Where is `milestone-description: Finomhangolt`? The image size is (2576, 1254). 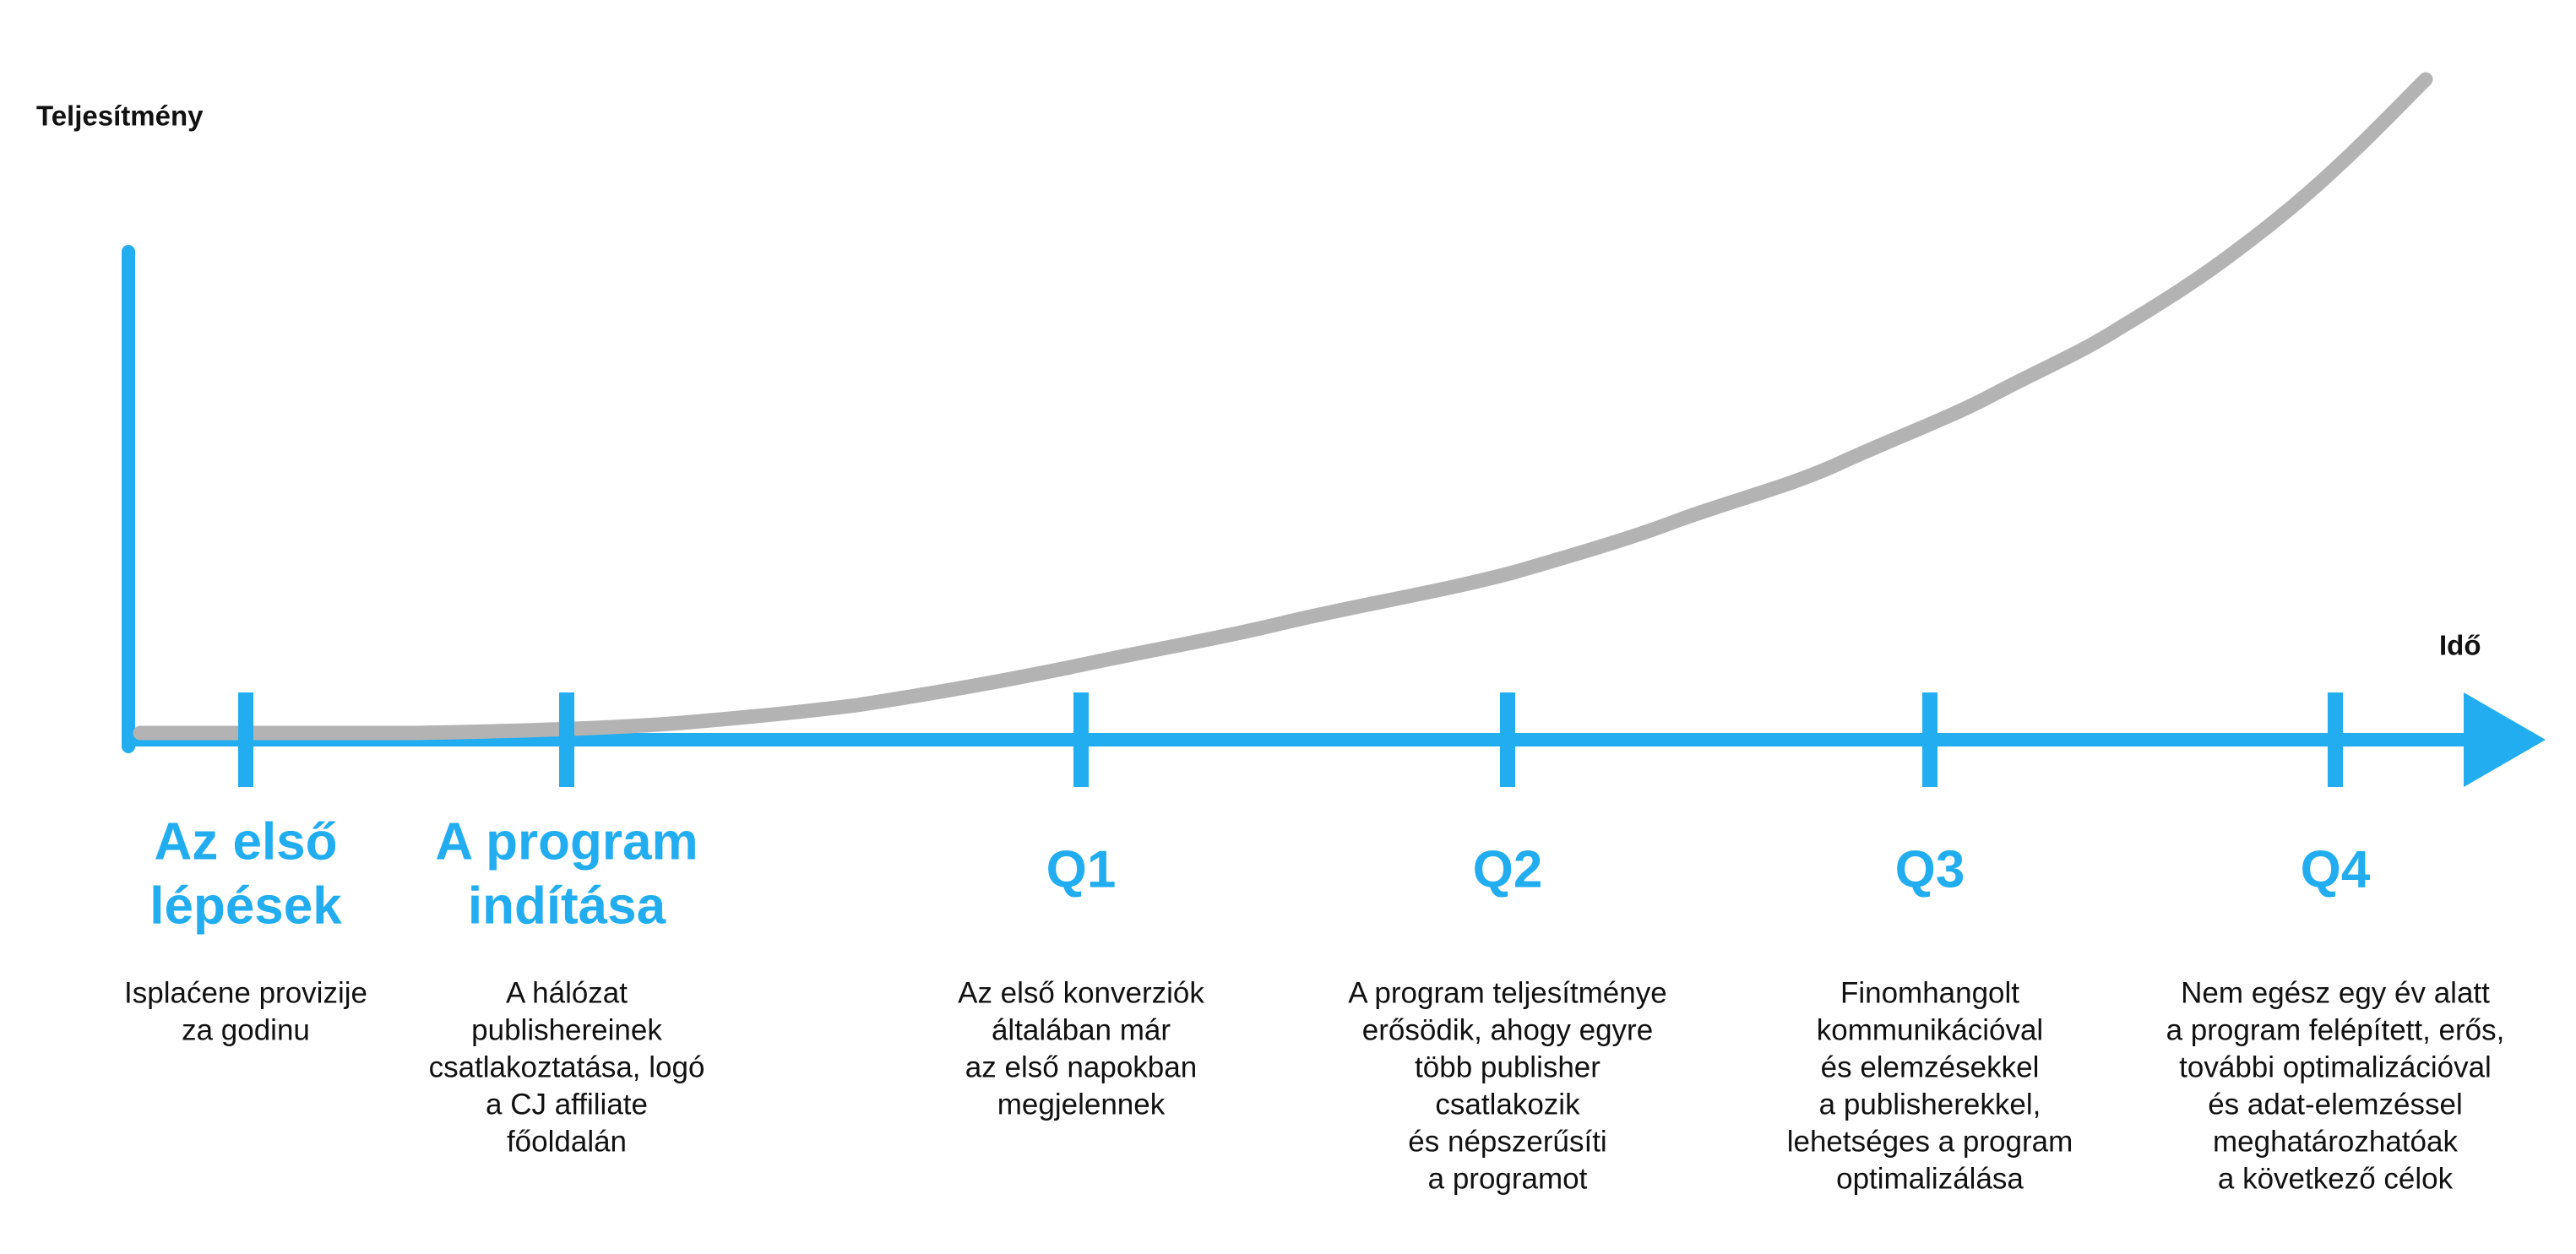
milestone-description: Finomhangolt is located at coordinates (1929, 992).